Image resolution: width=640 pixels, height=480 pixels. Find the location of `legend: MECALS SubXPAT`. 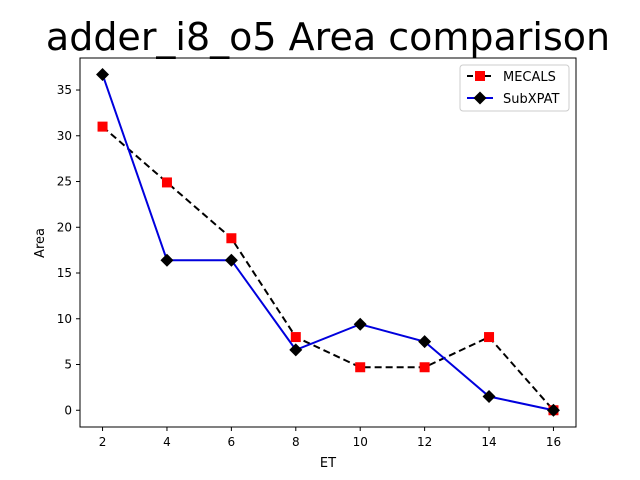

legend: MECALS SubXPAT is located at coordinates (514, 88).